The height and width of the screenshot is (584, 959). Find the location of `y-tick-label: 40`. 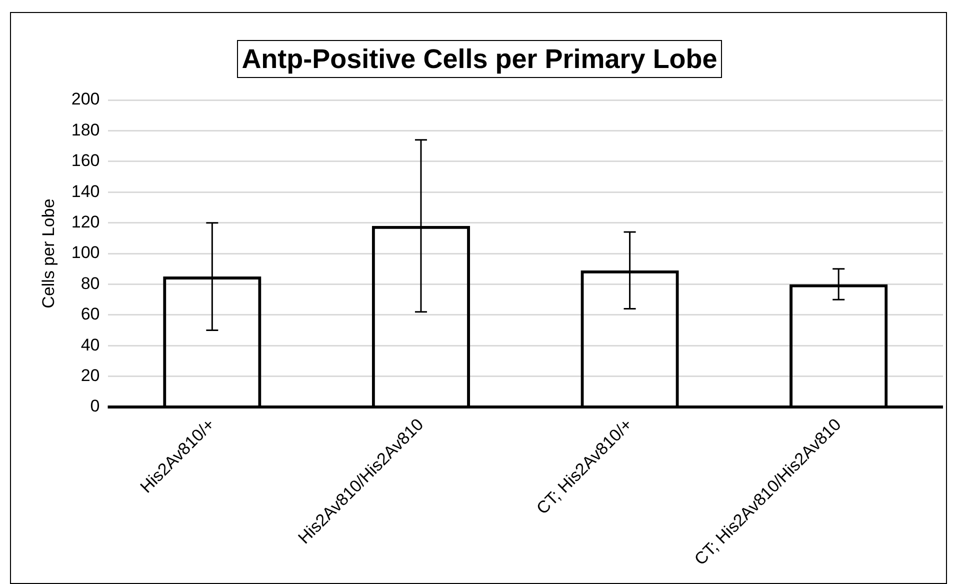

y-tick-label: 40 is located at coordinates (90, 344).